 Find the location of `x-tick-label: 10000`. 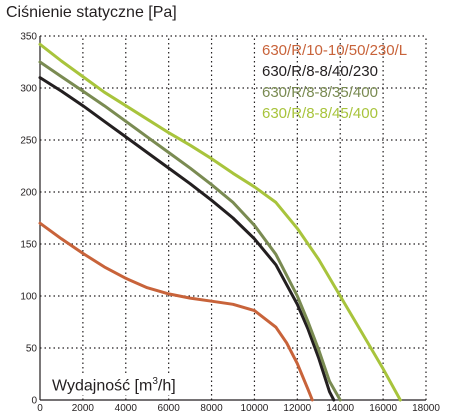

x-tick-label: 10000 is located at coordinates (255, 408).